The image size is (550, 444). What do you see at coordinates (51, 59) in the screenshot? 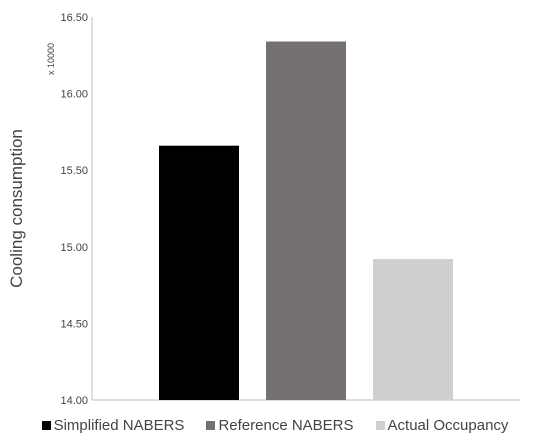
I see `y-axis-multiplier: x 10000` at bounding box center [51, 59].